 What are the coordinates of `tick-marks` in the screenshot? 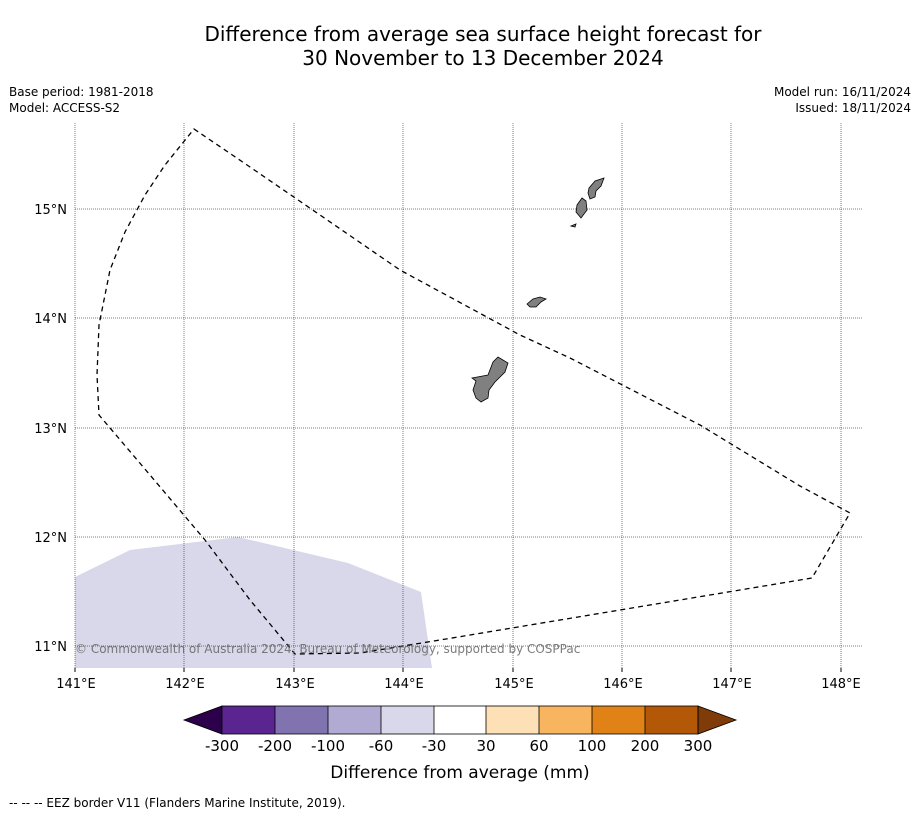 It's located at (458, 670).